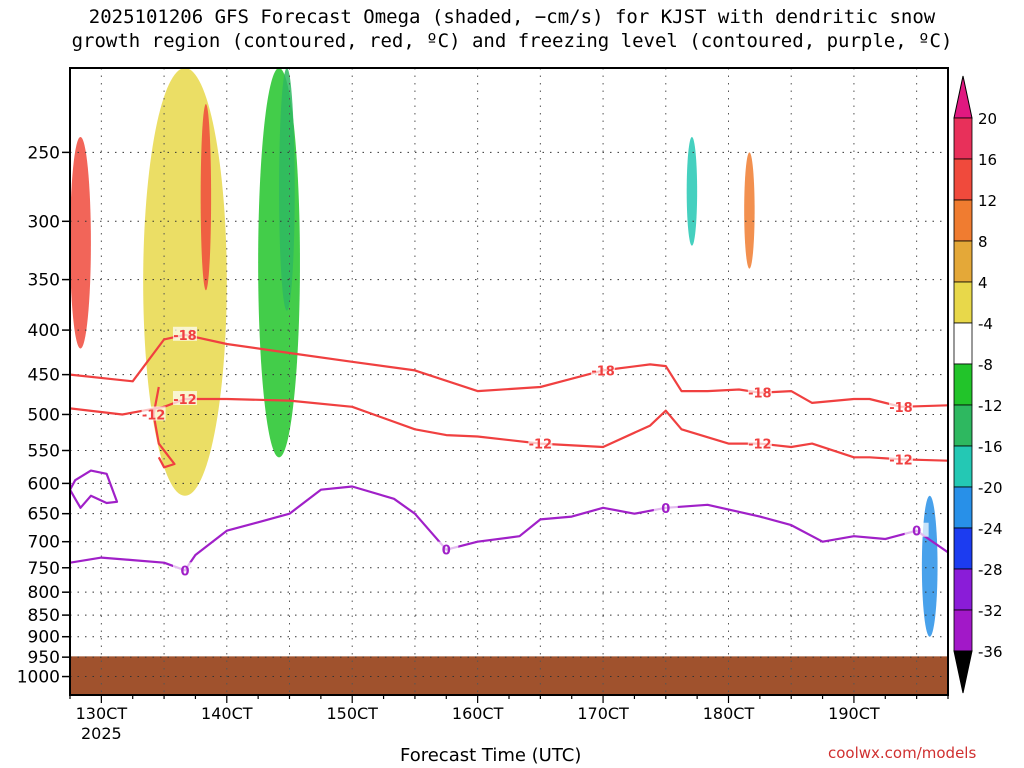 The height and width of the screenshot is (768, 1024). What do you see at coordinates (990, 447) in the screenshot?
I see `colorbar-label: -16` at bounding box center [990, 447].